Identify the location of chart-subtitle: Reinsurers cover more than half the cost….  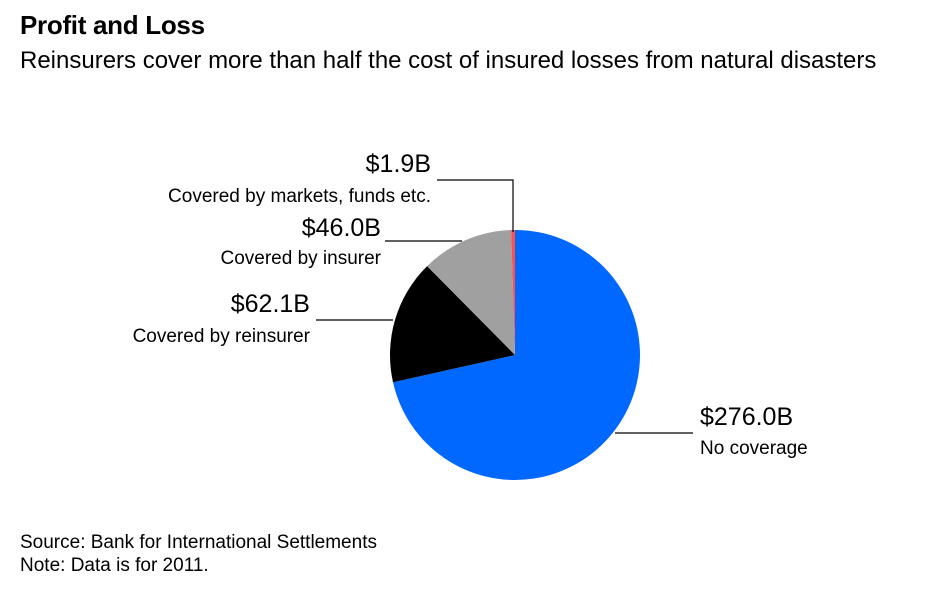
(448, 60).